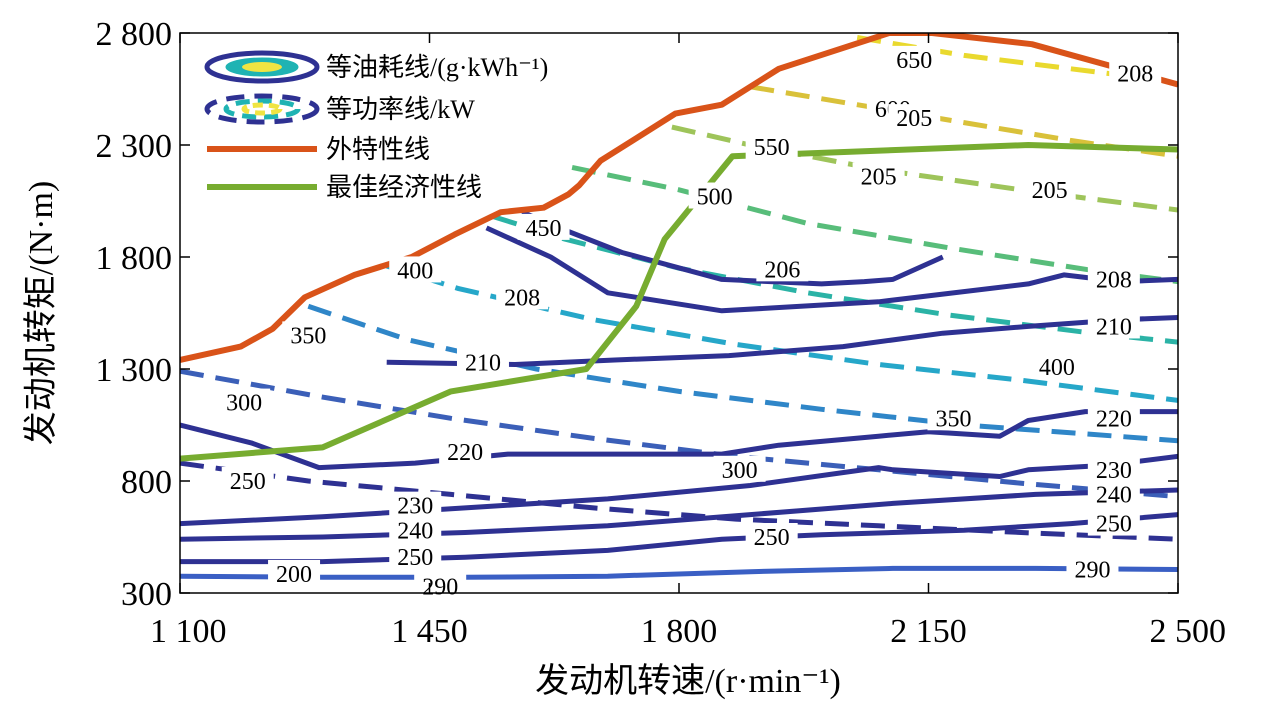  Describe the element at coordinates (134, 34) in the screenshot. I see `y-tick-label: 2 800` at that location.